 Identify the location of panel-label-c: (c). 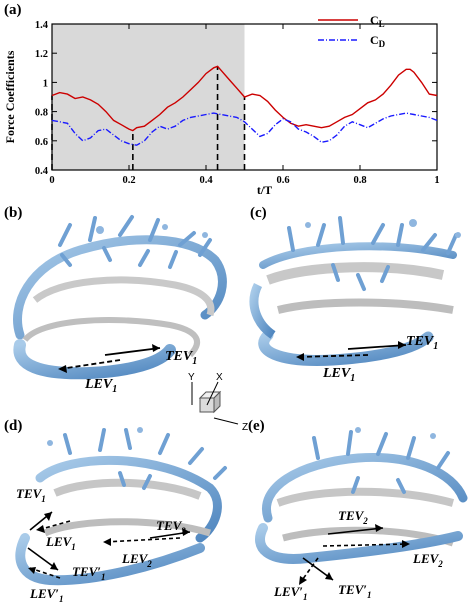
(258, 213).